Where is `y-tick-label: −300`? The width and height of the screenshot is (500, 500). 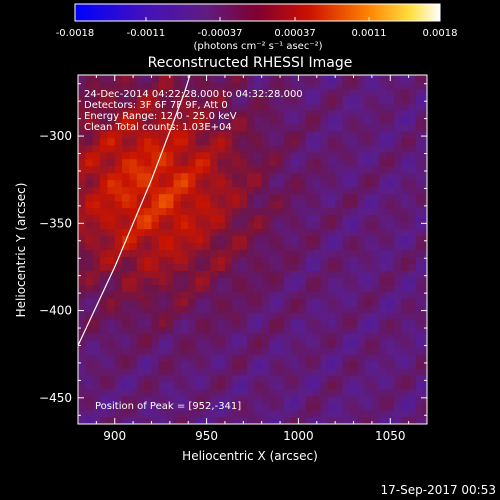
y-tick-label: −300 is located at coordinates (55, 136).